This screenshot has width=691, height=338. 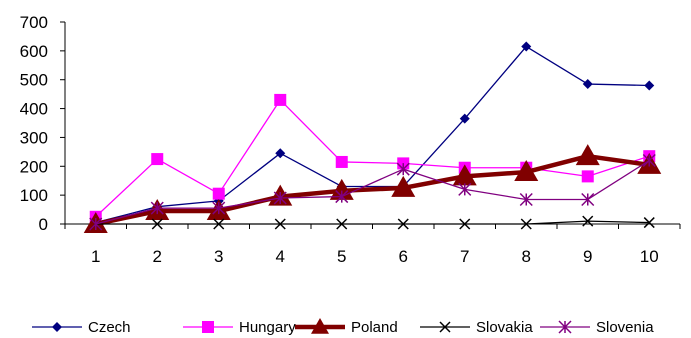 I want to click on y-tick-label: 300, so click(x=34, y=137).